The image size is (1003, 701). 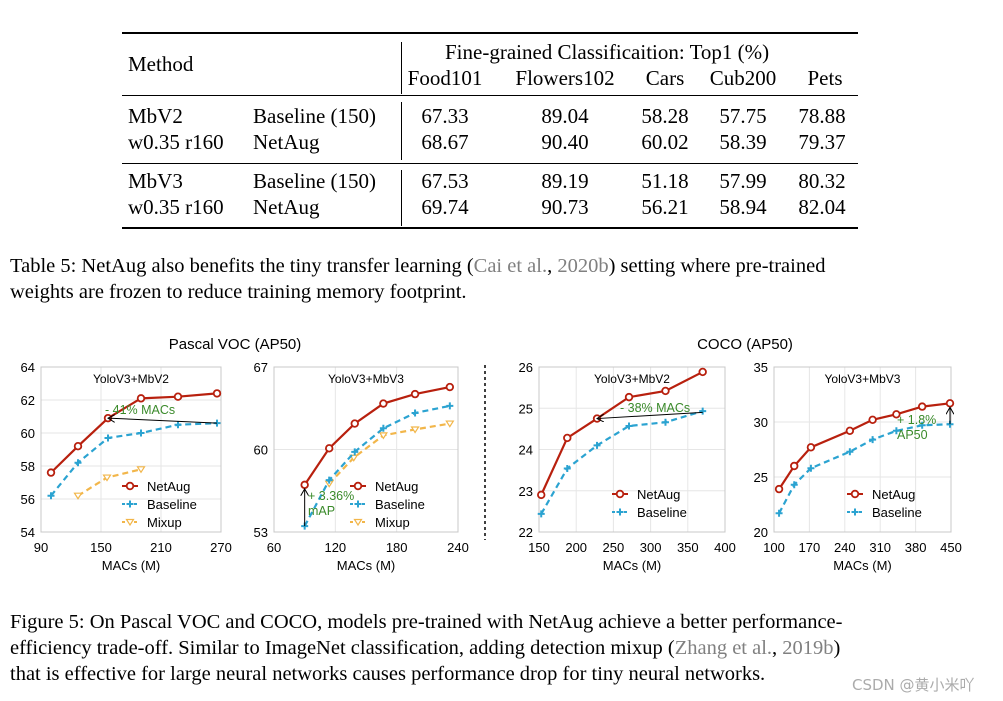 I want to click on y-tick-label: 35, so click(x=761, y=367).